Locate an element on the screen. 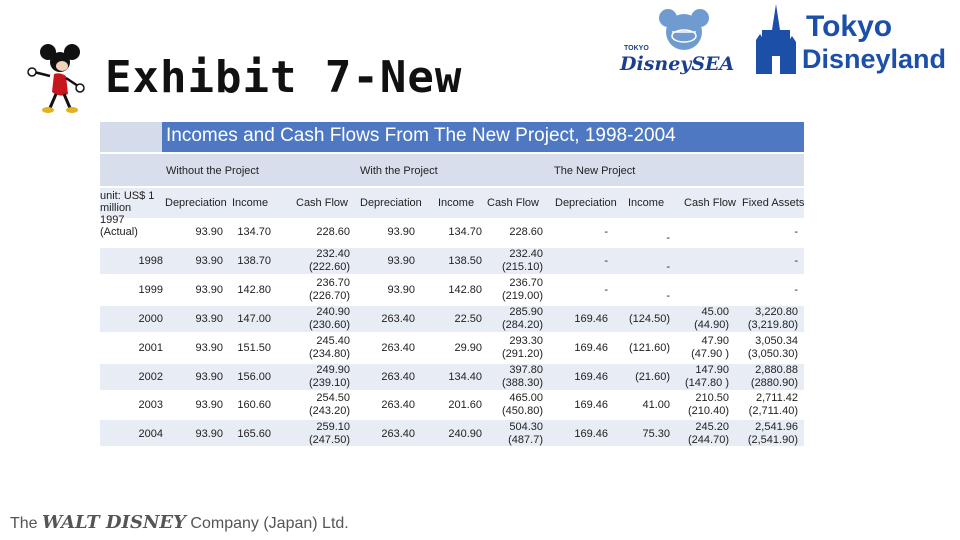  without-cashflow-cell: 240.90 (230.60) is located at coordinates (329, 318).